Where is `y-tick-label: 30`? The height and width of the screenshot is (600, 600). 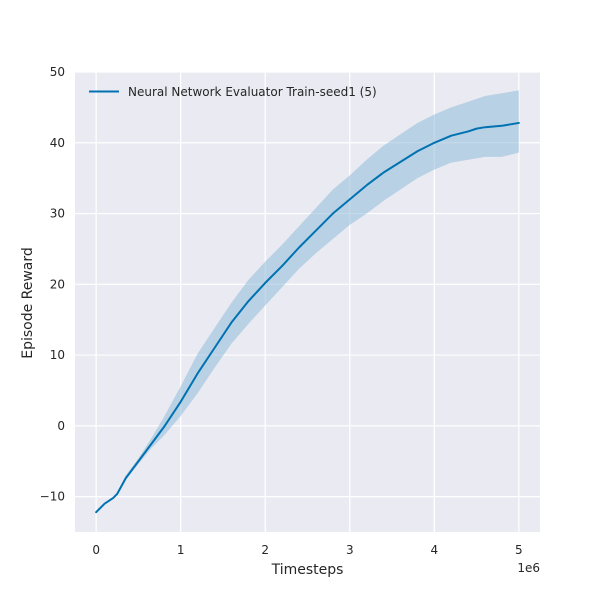
y-tick-label: 30 is located at coordinates (57, 214).